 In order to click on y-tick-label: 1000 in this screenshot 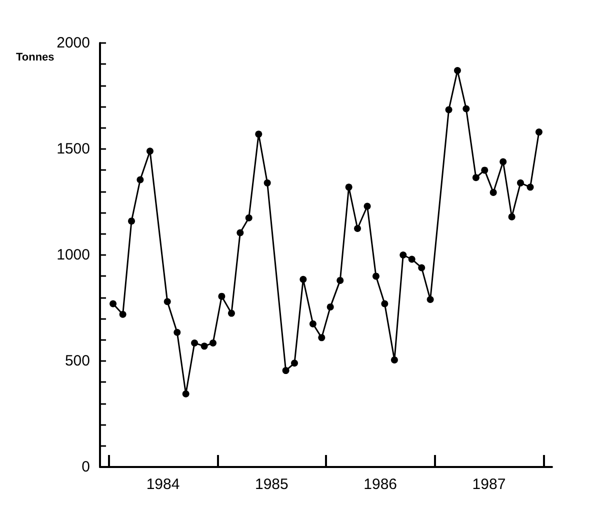, I will do `click(73, 255)`.